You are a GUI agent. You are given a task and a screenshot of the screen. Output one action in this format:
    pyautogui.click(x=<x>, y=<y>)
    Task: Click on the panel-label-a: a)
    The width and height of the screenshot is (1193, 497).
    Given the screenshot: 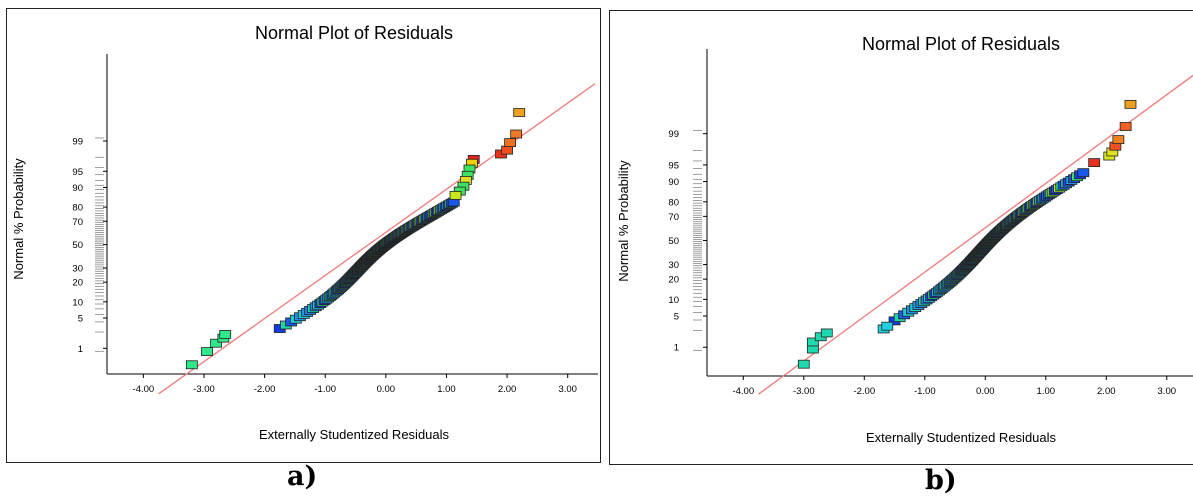 What is the action you would take?
    pyautogui.click(x=302, y=476)
    